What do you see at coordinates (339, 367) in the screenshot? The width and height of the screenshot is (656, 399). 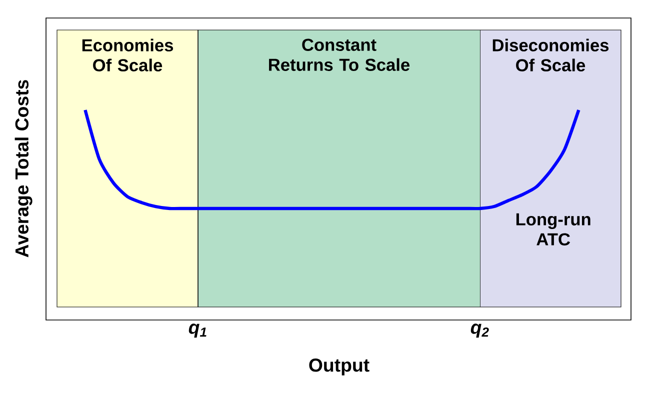 I see `x-axis-title: Output` at bounding box center [339, 367].